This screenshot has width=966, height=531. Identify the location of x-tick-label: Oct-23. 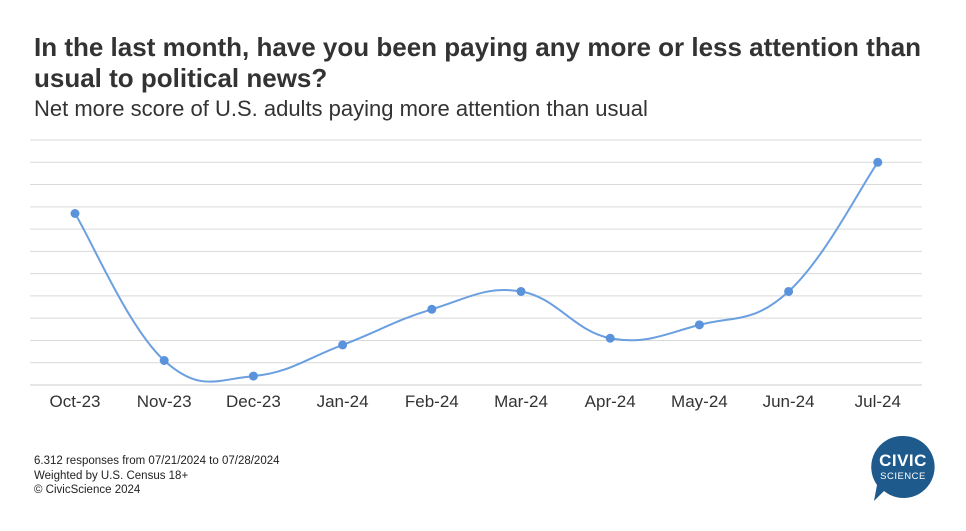
(74, 401).